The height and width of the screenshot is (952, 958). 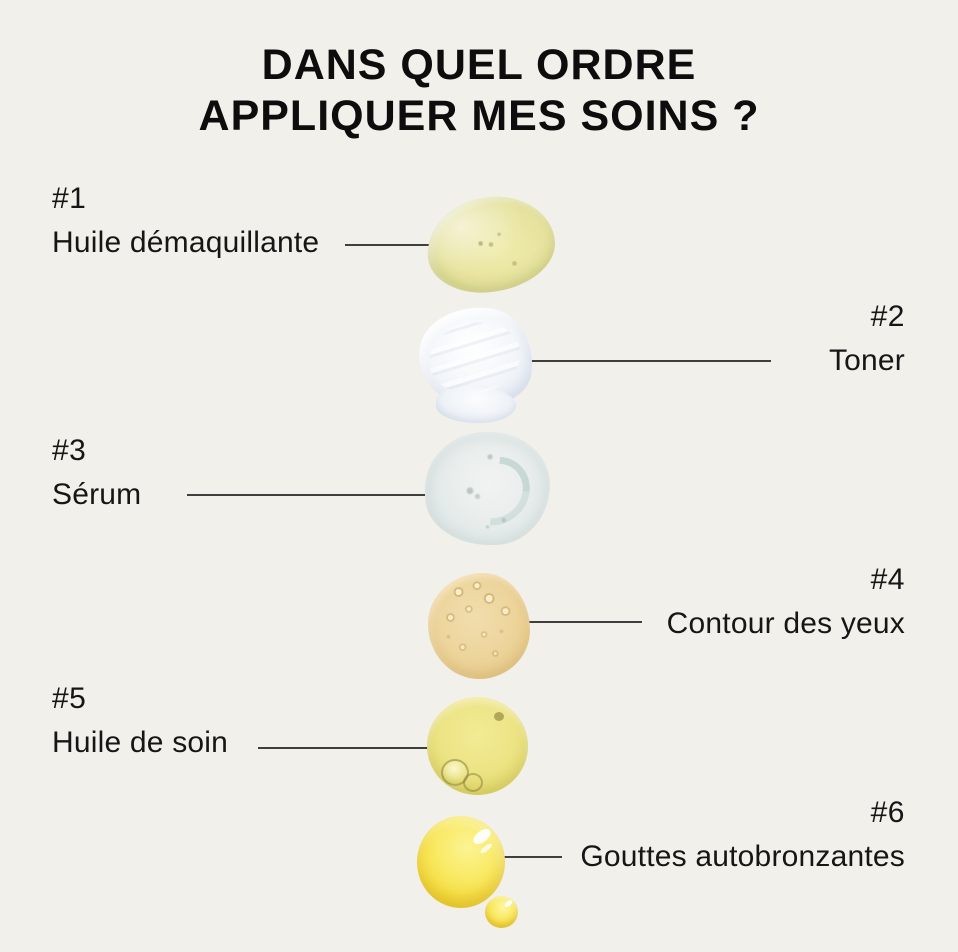 I want to click on step-3-label: #3 Sérum, so click(x=96, y=473).